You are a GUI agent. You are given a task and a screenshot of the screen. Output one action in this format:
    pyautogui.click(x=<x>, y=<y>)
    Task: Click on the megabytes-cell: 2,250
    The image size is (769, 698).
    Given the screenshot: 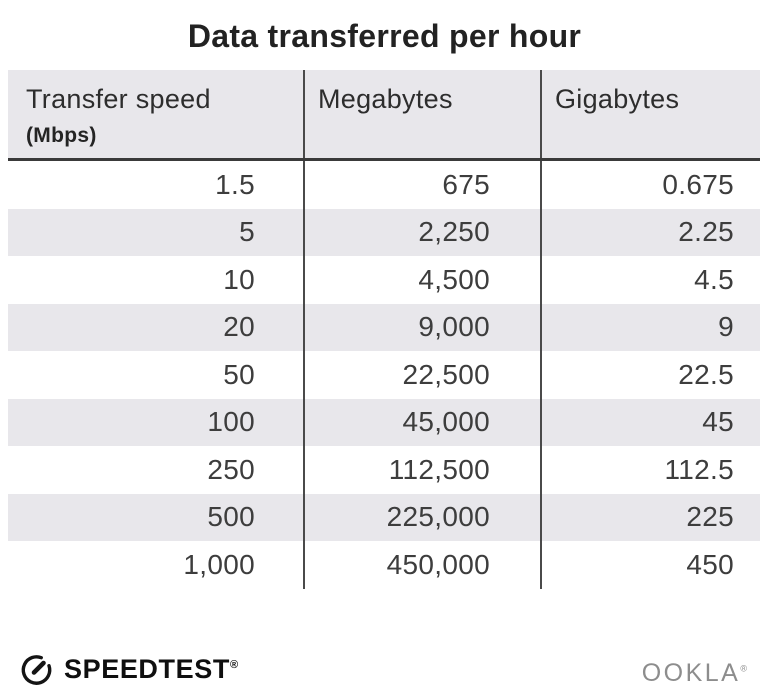 What is the action you would take?
    pyautogui.click(x=421, y=232)
    